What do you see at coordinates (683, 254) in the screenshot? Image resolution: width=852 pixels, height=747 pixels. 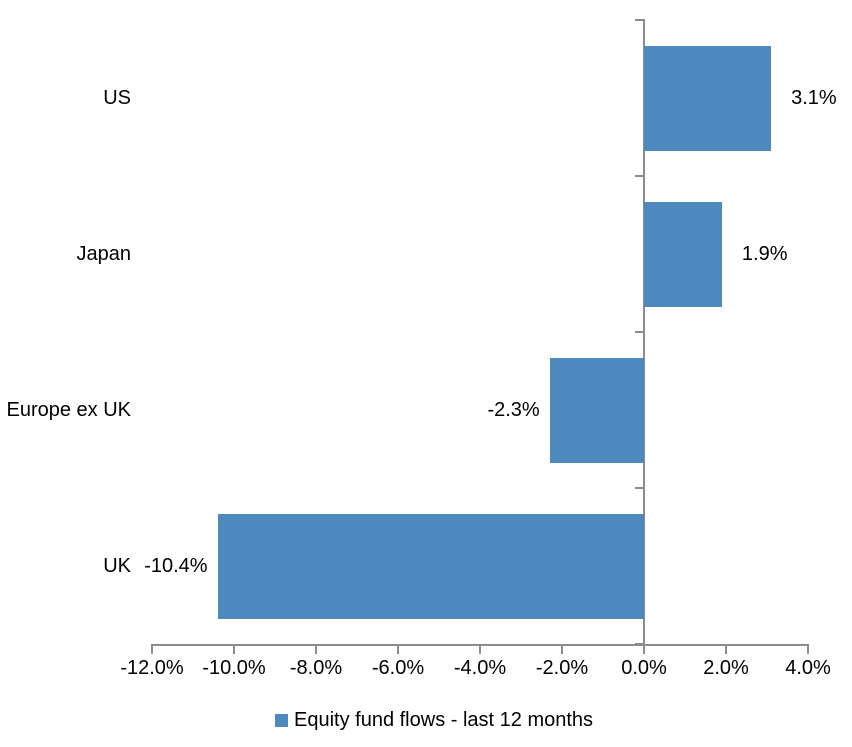 I see `bar-japan` at bounding box center [683, 254].